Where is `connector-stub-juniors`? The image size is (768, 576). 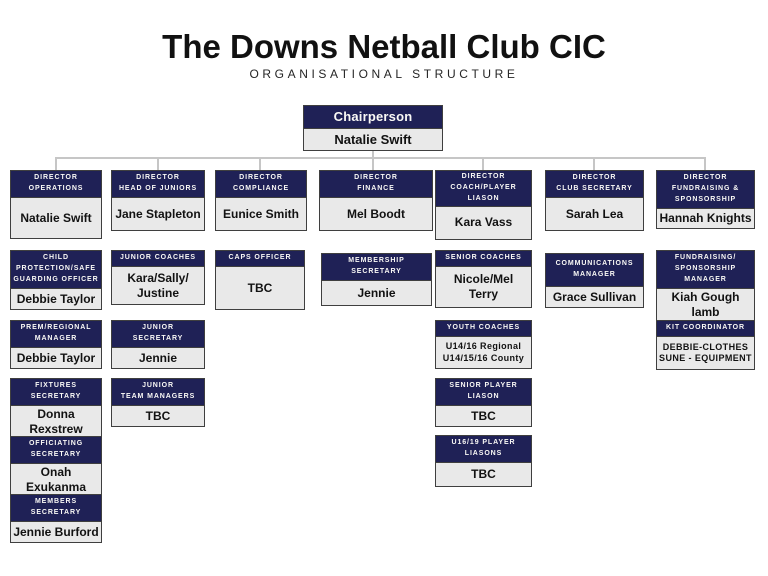 connector-stub-juniors is located at coordinates (158, 163).